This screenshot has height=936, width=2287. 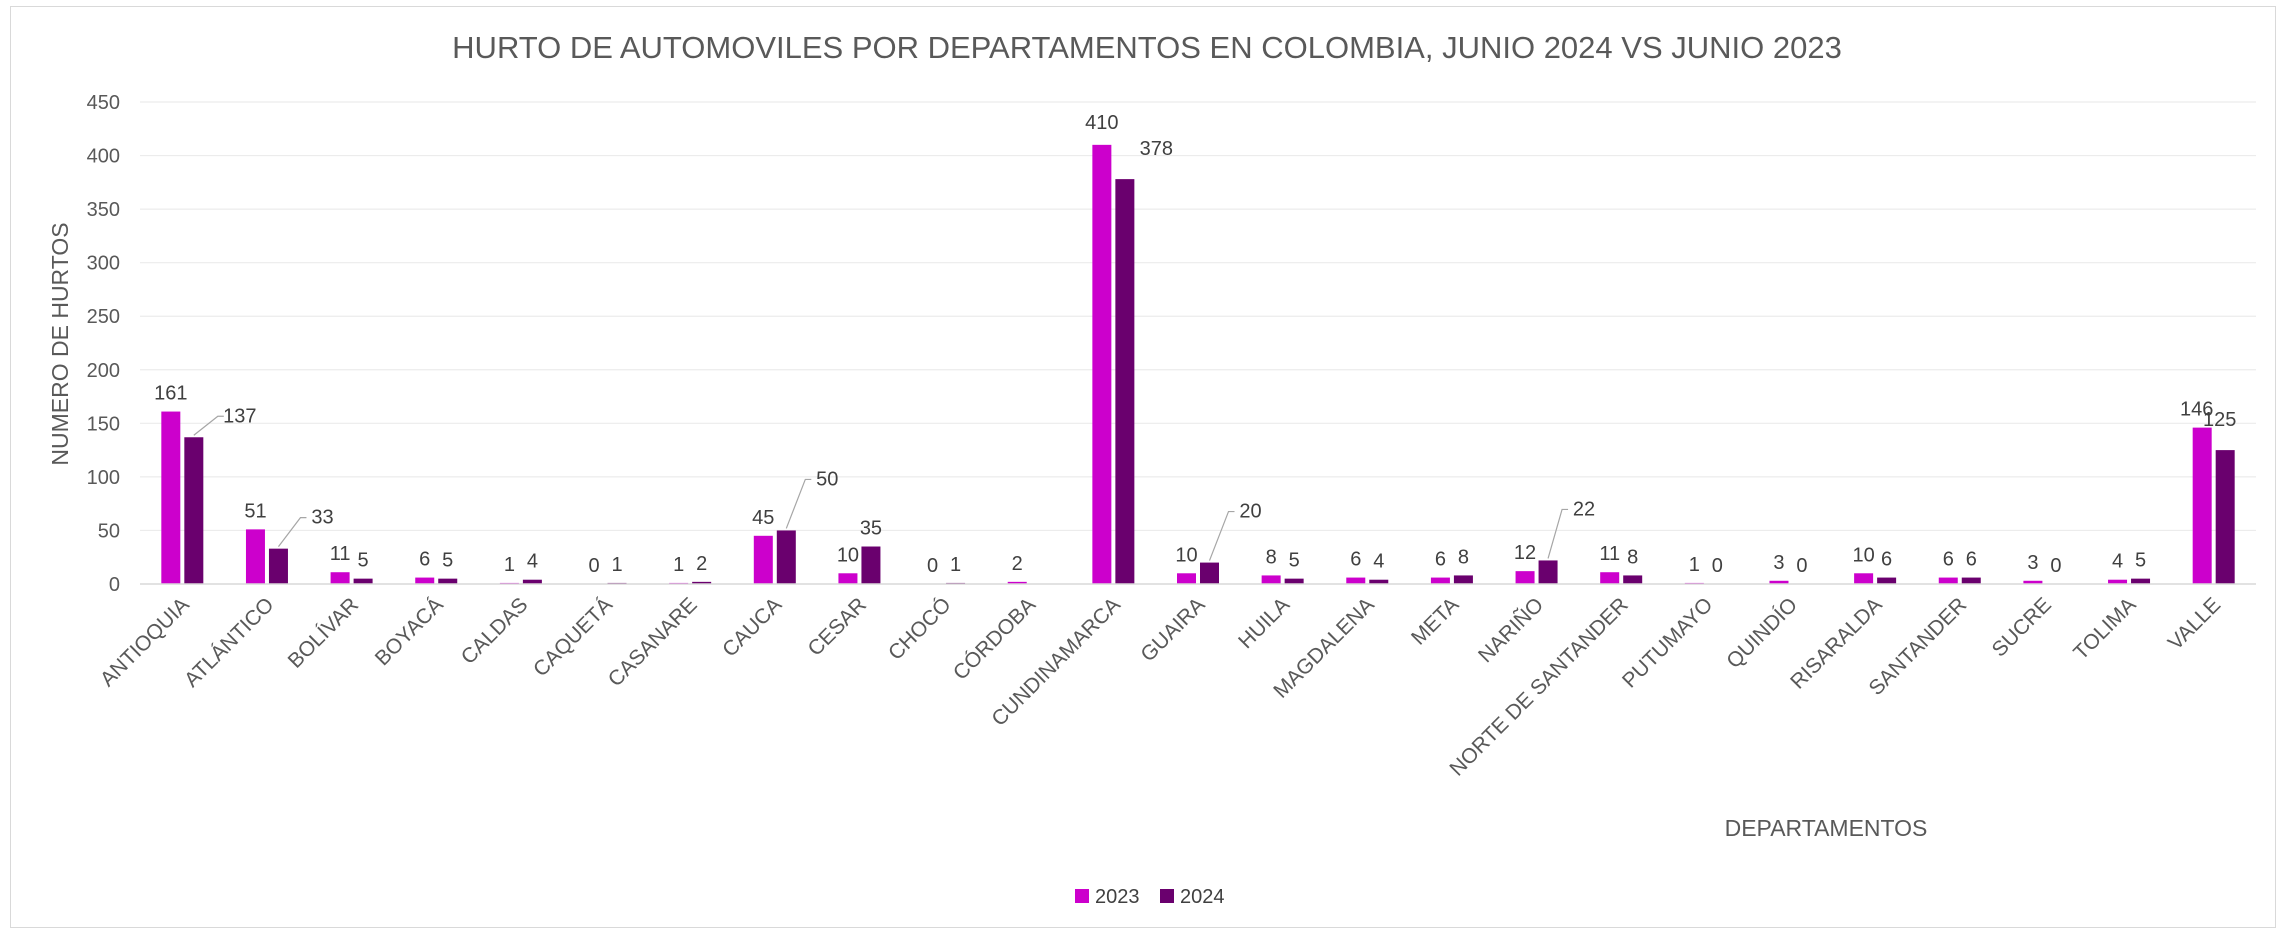 What do you see at coordinates (1156, 149) in the screenshot?
I see `data-label: 378` at bounding box center [1156, 149].